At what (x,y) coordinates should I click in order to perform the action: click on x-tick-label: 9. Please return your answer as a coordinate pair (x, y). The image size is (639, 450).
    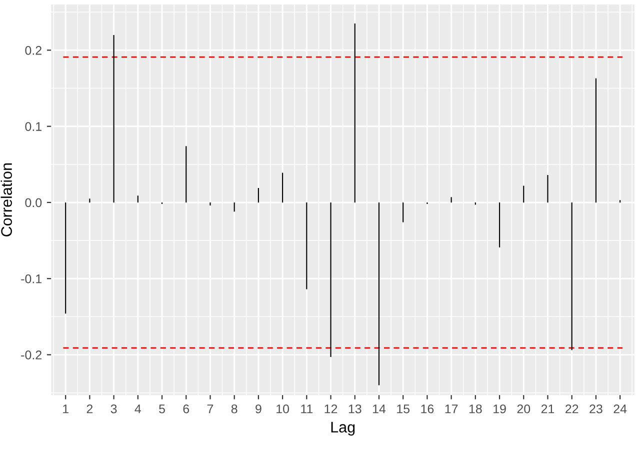
    Looking at the image, I should click on (259, 409).